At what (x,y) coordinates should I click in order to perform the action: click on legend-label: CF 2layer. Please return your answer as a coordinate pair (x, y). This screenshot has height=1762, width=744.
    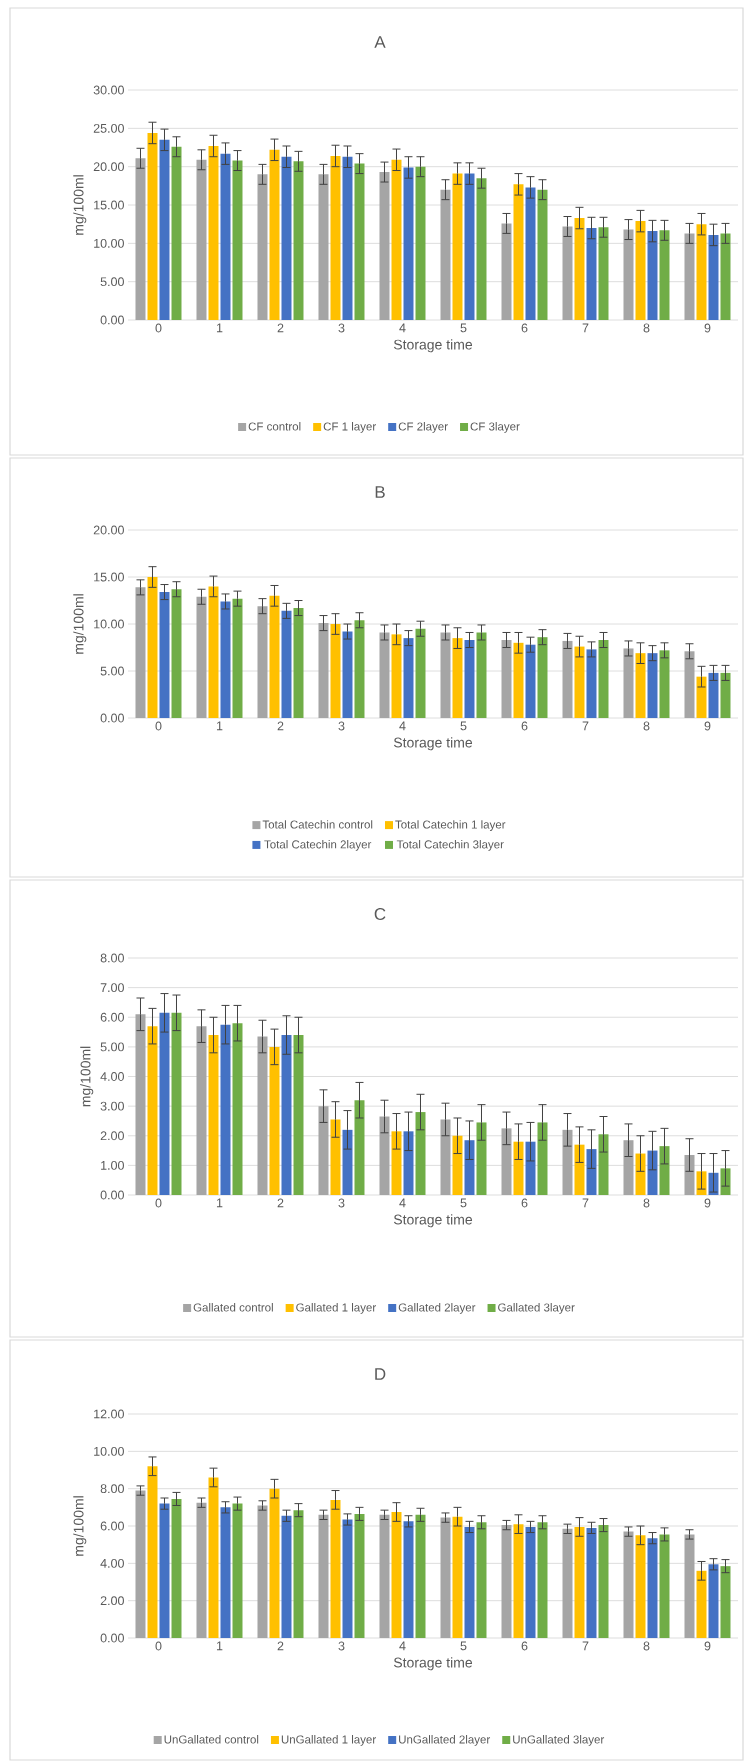
    Looking at the image, I should click on (423, 427).